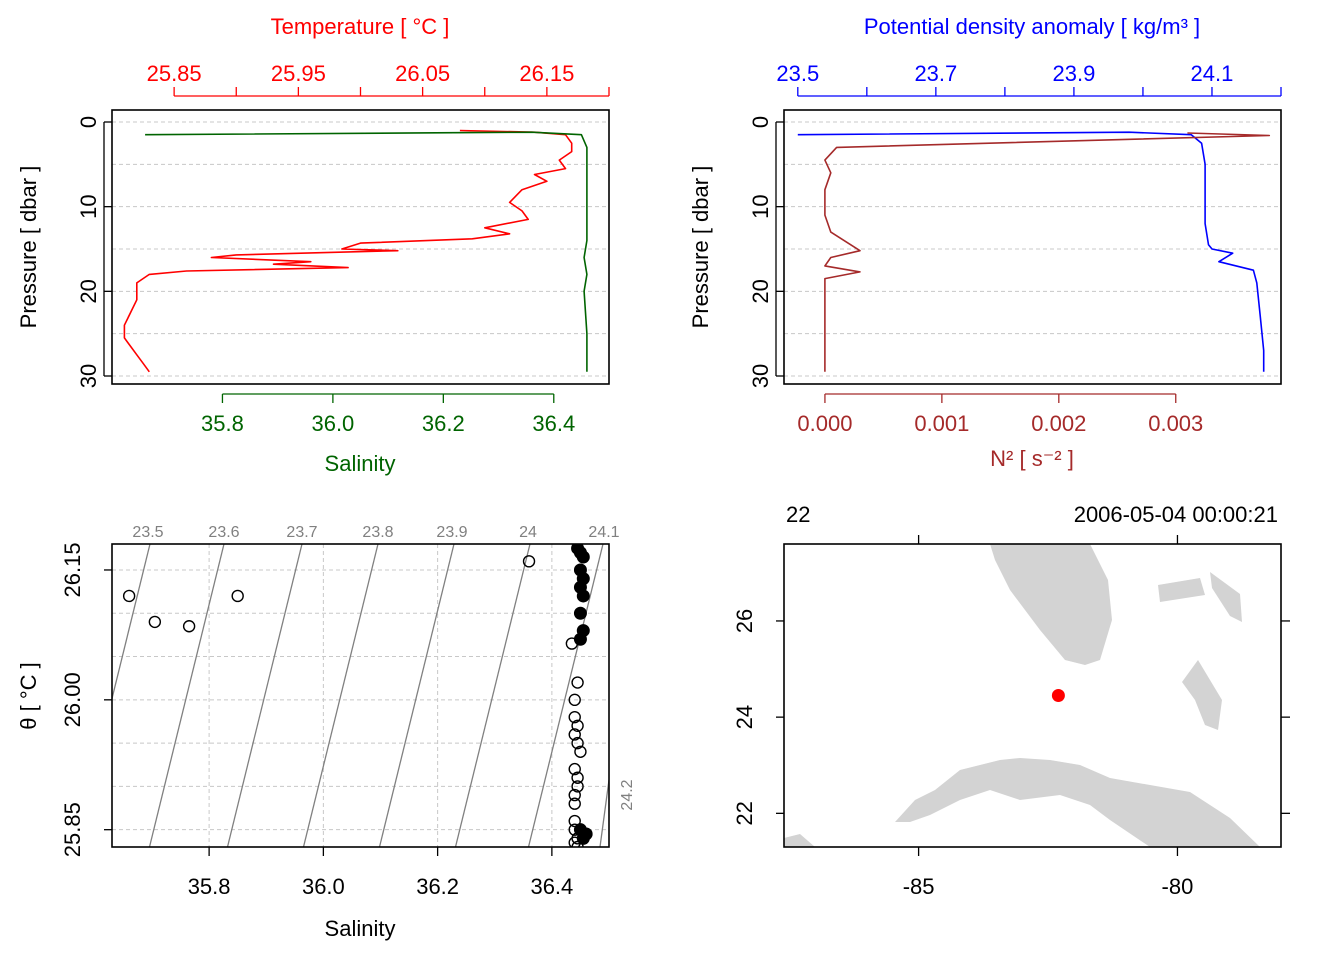  I want to click on p1-y-tick-label: 30, so click(88, 376).